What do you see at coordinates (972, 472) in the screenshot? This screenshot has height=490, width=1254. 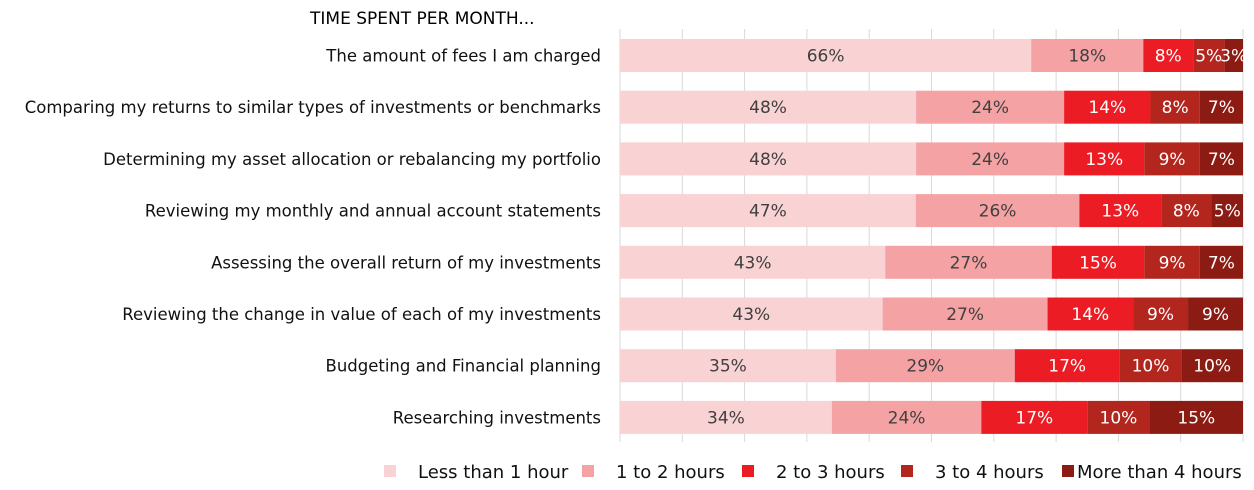 I see `legend-item: 3 to 4 hours` at bounding box center [972, 472].